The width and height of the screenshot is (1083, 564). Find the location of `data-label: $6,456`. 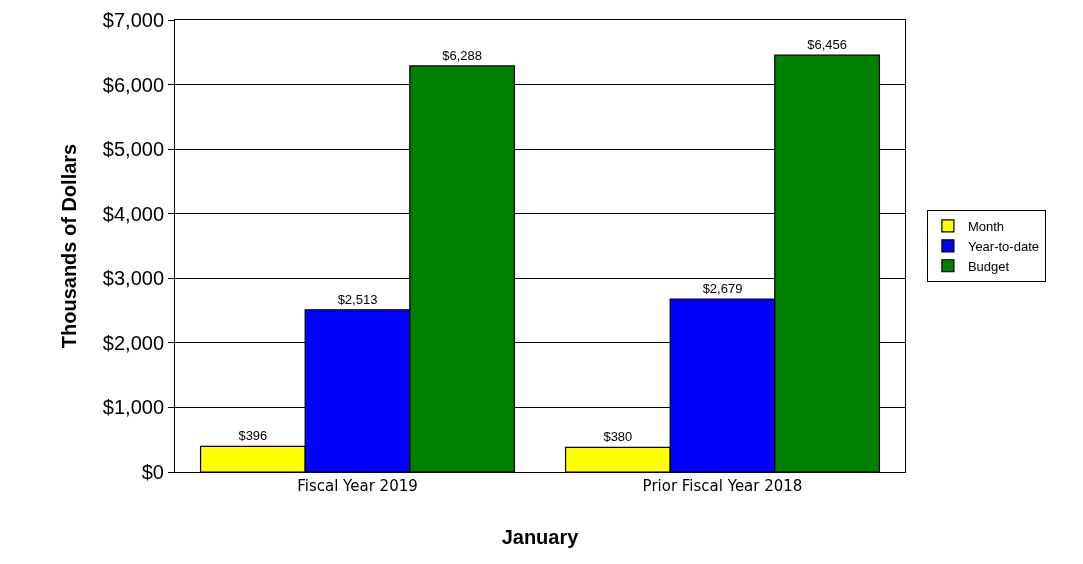

data-label: $6,456 is located at coordinates (827, 45).